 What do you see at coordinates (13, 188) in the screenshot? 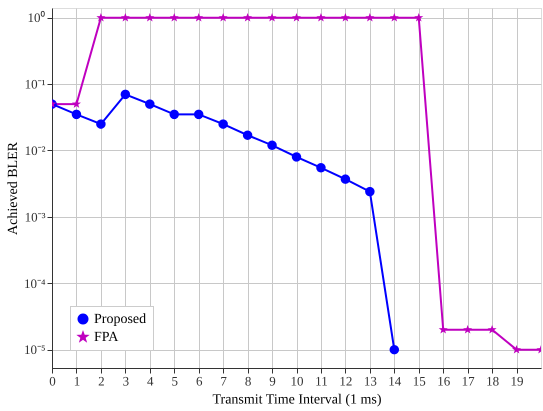
I see `y-axis-title: Achieved BLER` at bounding box center [13, 188].